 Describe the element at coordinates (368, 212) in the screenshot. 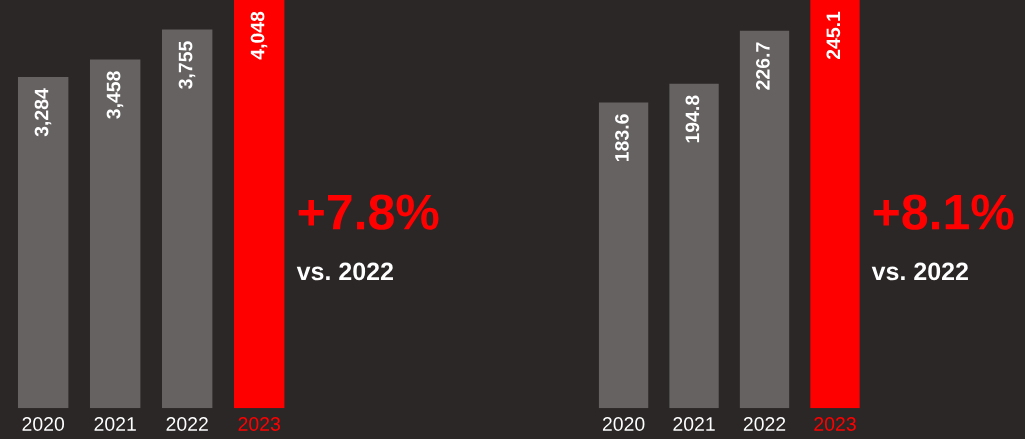

I see `text: +7.8%` at that location.